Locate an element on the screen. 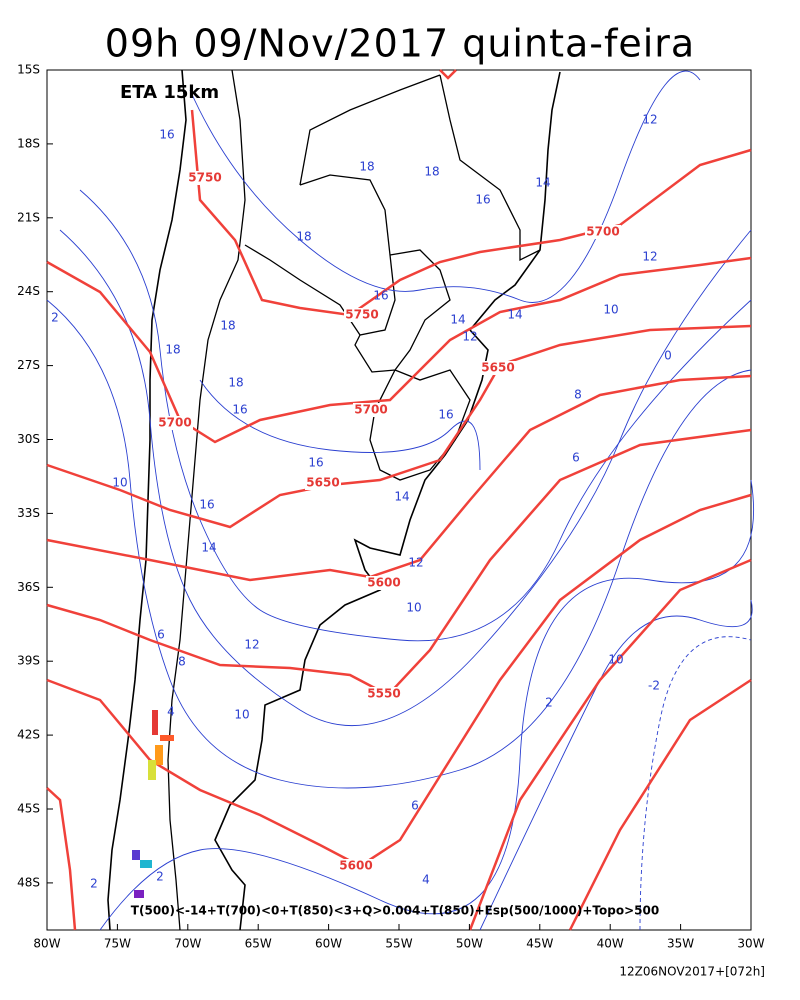 The width and height of the screenshot is (800, 1000). run-label: 12Z06NOV2017+[072h] is located at coordinates (692, 972).